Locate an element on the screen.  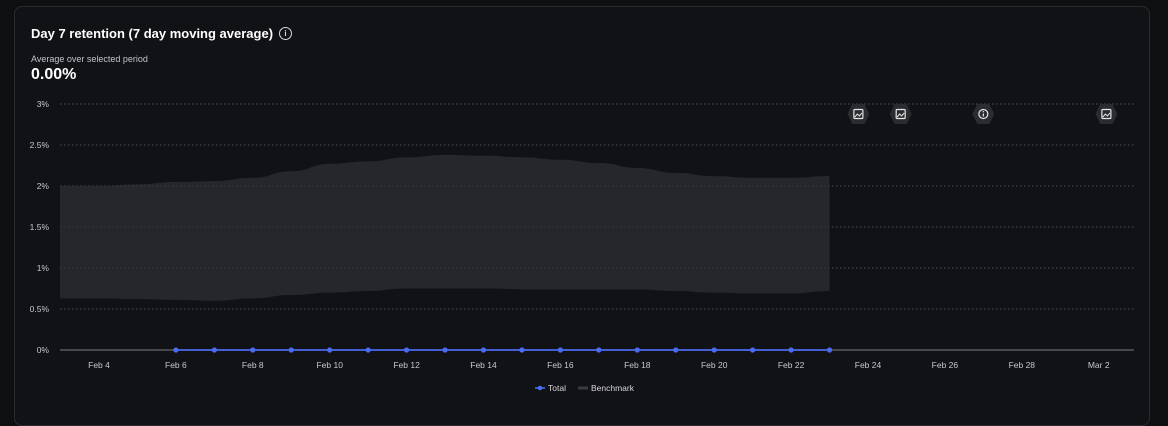
card-header: Day 7 retention (7 day moving average) i is located at coordinates (162, 33).